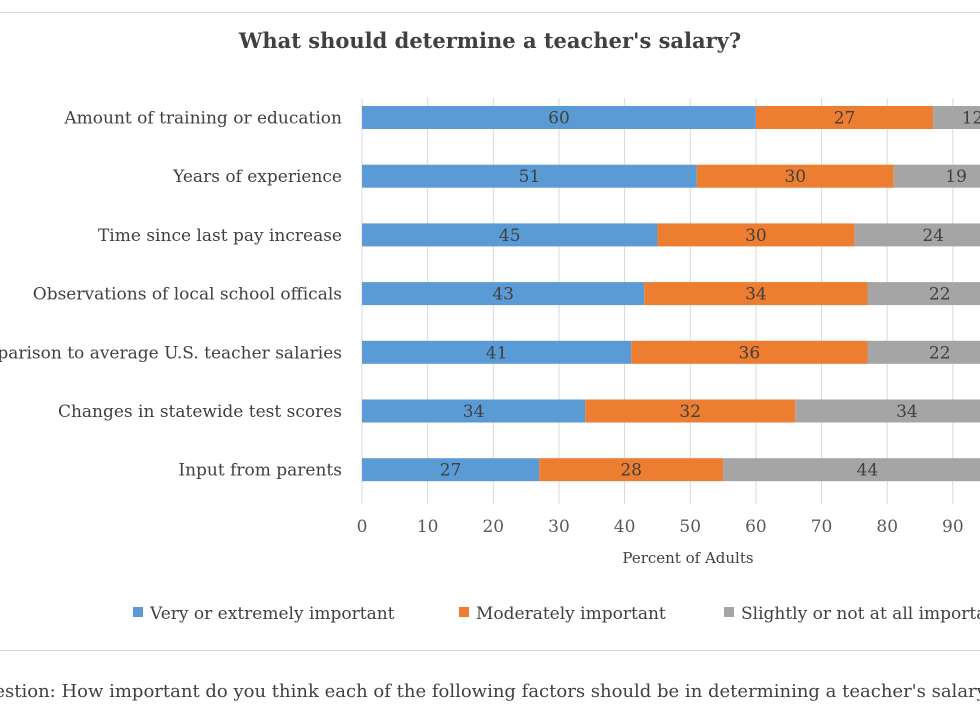  What do you see at coordinates (971, 119) in the screenshot?
I see `data-label: 12` at bounding box center [971, 119].